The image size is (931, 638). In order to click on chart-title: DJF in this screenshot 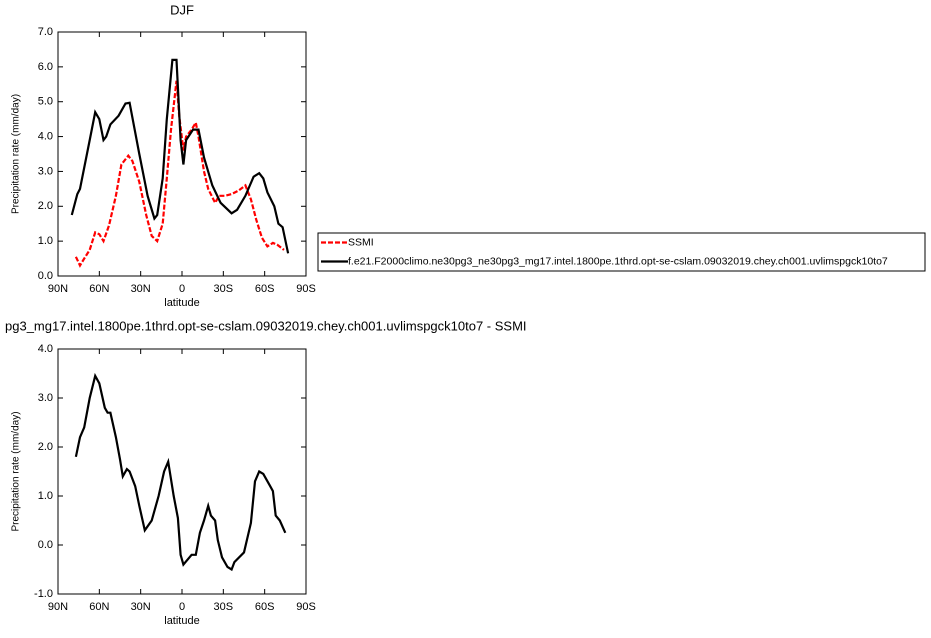, I will do `click(182, 9)`.